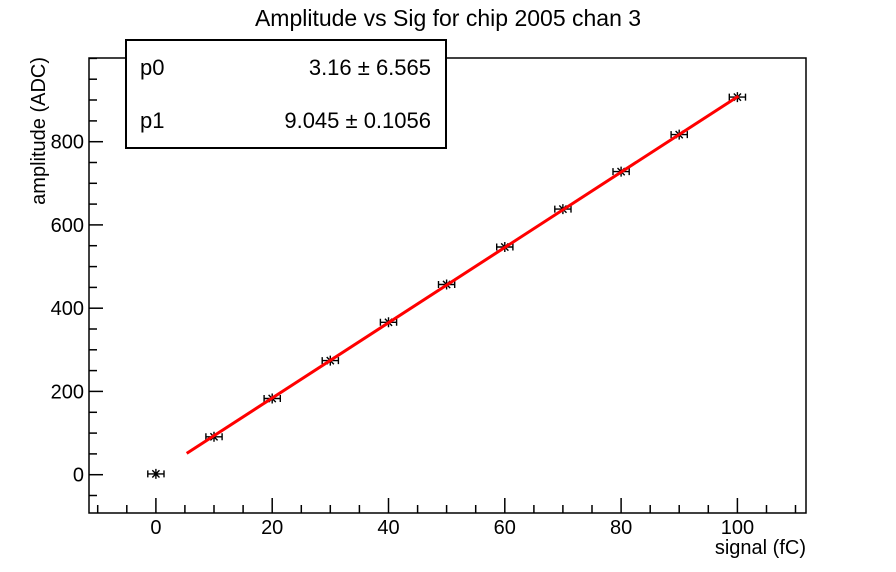 This screenshot has height=572, width=896. What do you see at coordinates (78, 476) in the screenshot?
I see `y-tick-label: 0` at bounding box center [78, 476].